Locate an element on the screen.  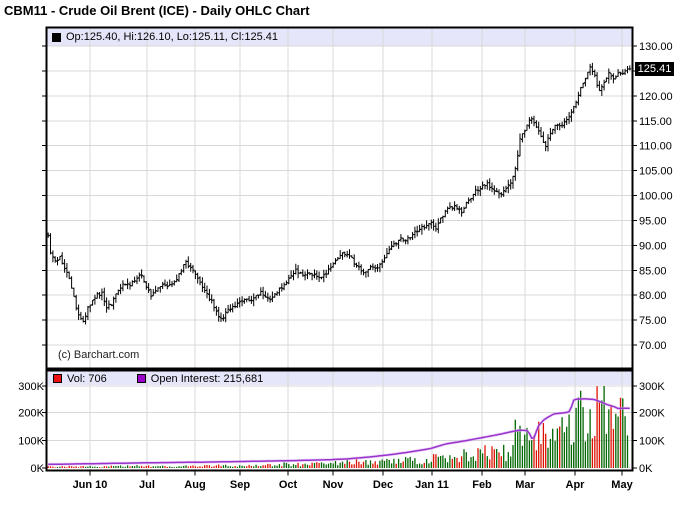
svg-text: 85.00 is located at coordinates (653, 271).